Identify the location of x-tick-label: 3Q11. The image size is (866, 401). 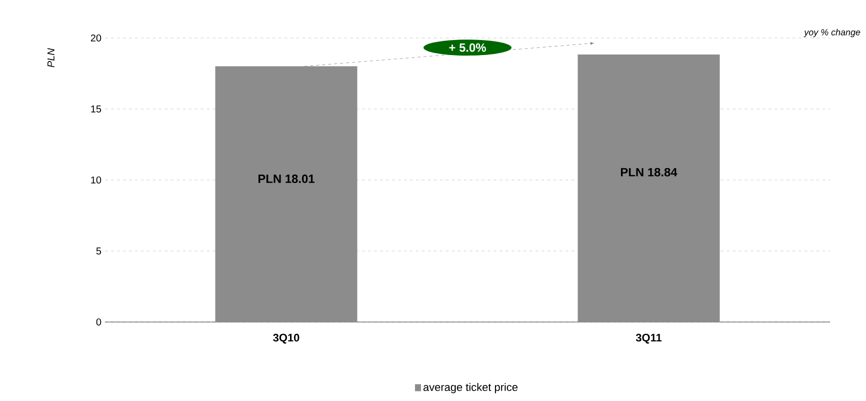
(649, 339).